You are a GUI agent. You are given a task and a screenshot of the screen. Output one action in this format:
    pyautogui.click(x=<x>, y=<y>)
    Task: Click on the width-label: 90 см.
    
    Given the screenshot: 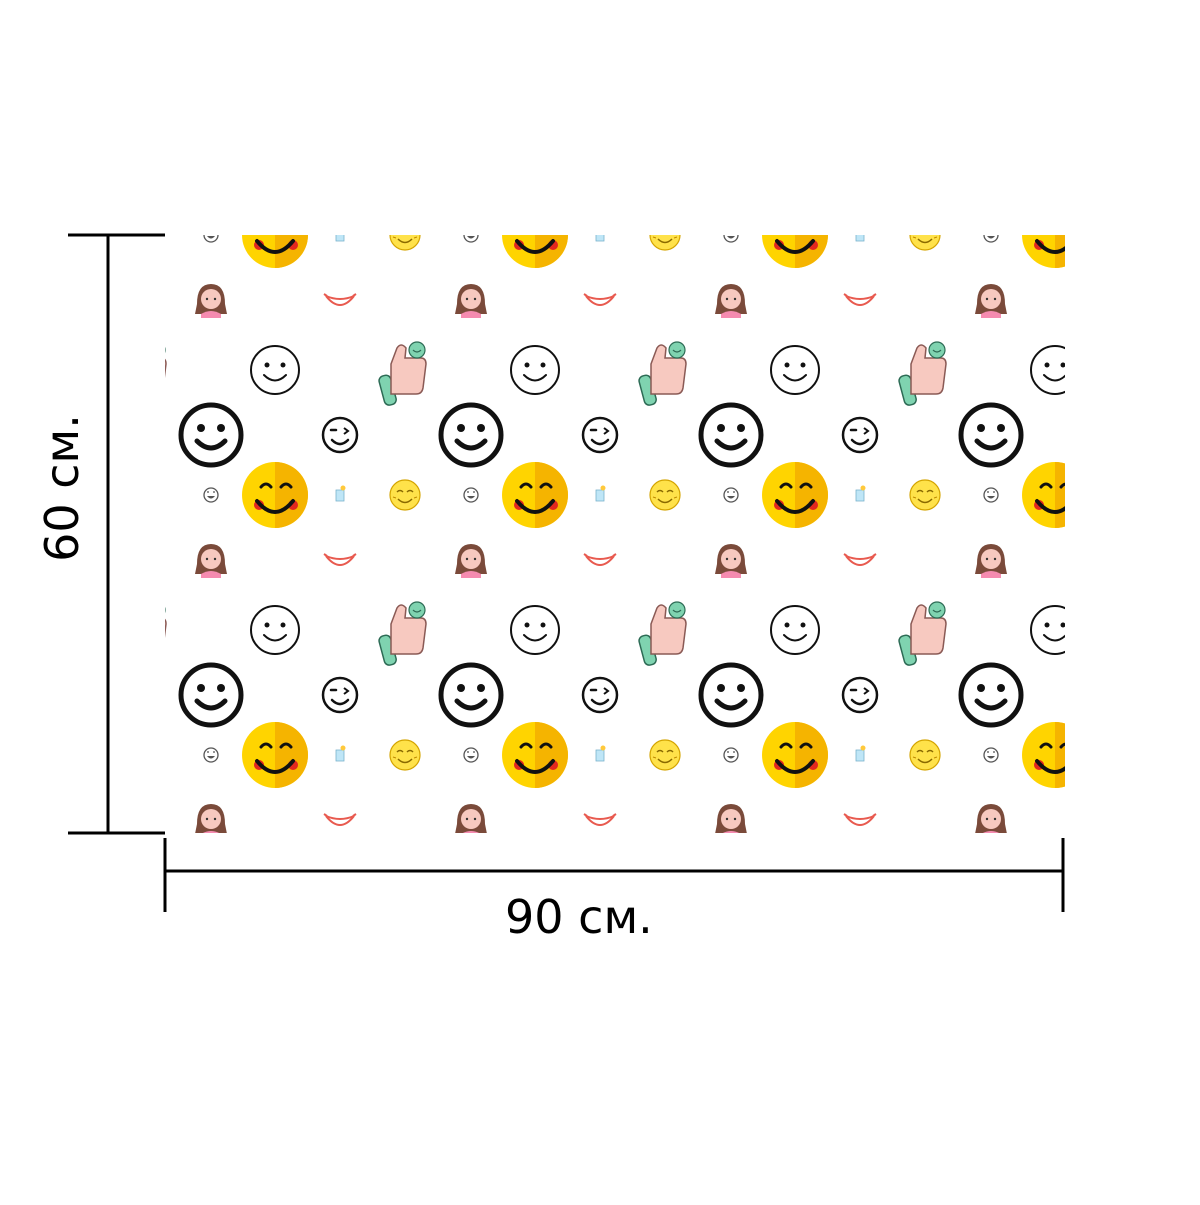 What is the action you would take?
    pyautogui.click(x=579, y=917)
    